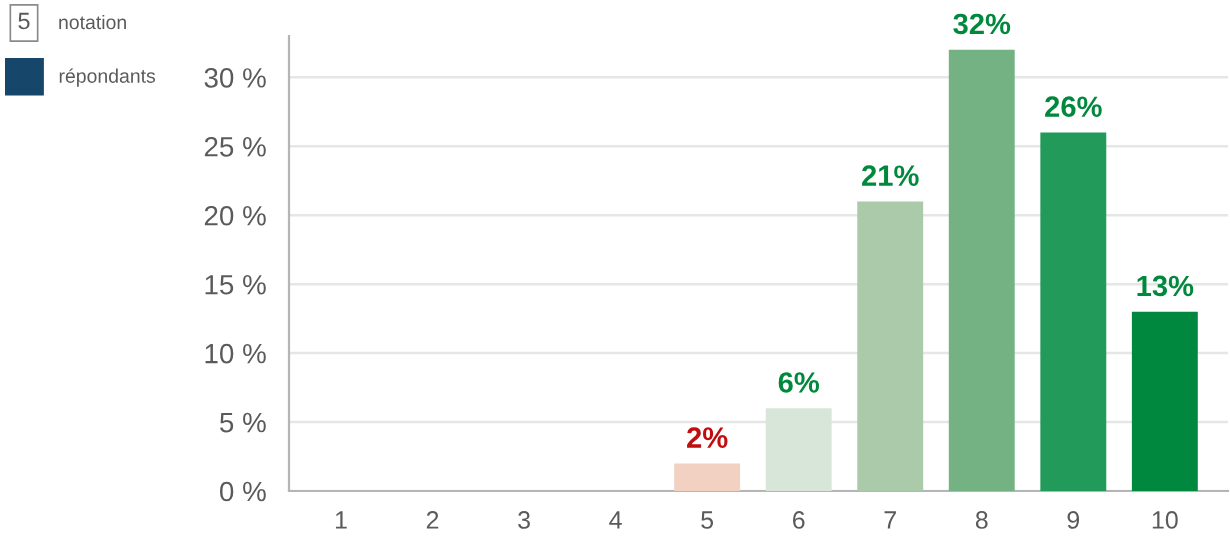  I want to click on y-tick-label: 30 %, so click(235, 78).